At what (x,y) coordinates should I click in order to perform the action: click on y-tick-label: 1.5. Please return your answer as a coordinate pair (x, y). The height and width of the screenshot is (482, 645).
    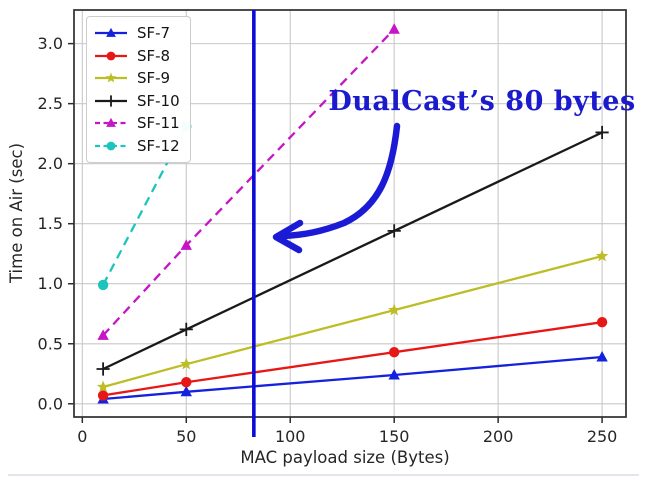
    Looking at the image, I should click on (50, 223).